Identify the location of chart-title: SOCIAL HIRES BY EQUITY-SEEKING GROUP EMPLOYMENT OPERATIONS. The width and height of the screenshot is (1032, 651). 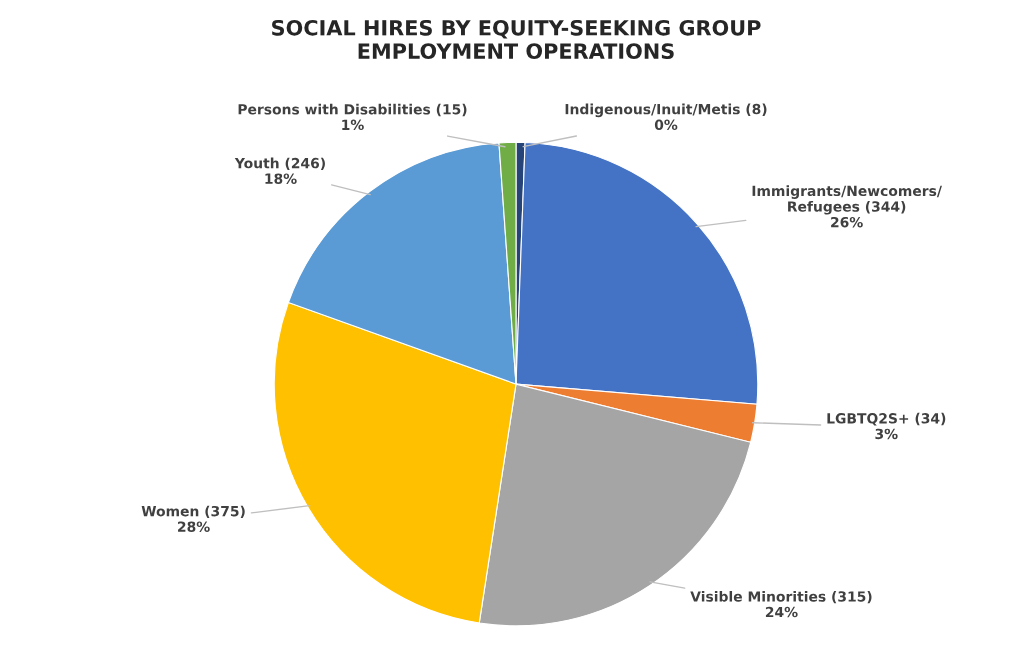
(516, 39).